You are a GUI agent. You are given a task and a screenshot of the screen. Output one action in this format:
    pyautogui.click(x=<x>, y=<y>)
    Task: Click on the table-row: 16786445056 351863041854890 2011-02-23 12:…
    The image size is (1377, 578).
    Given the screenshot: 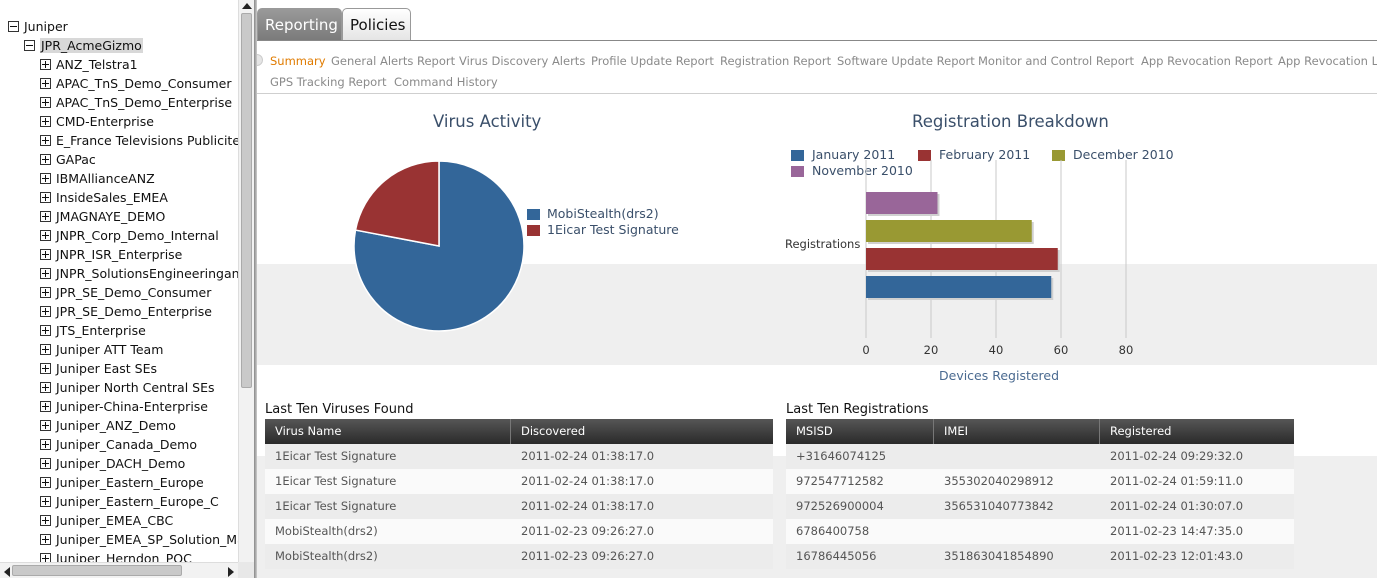 What is the action you would take?
    pyautogui.click(x=1040, y=556)
    